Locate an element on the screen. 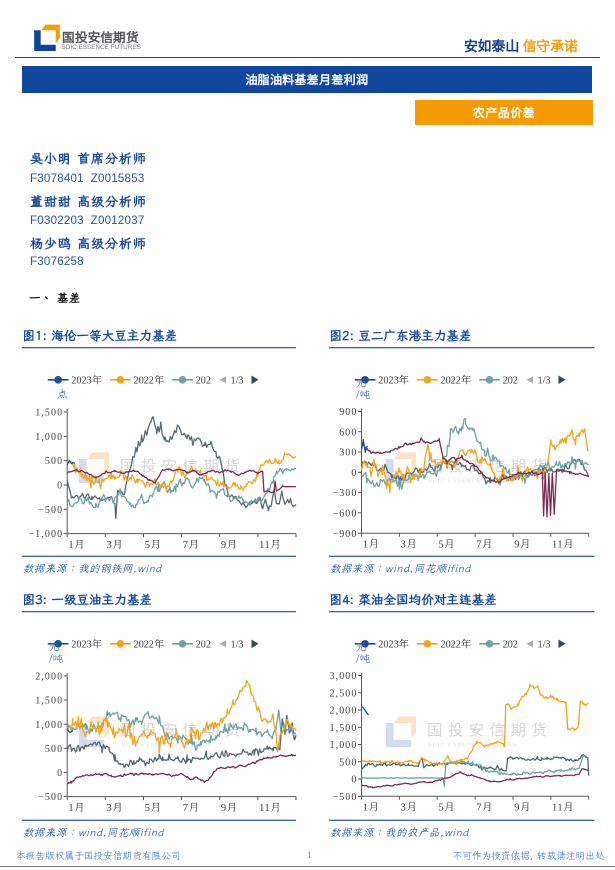 The height and width of the screenshot is (870, 615). svg-text: 国投安信期货 is located at coordinates (489, 730).